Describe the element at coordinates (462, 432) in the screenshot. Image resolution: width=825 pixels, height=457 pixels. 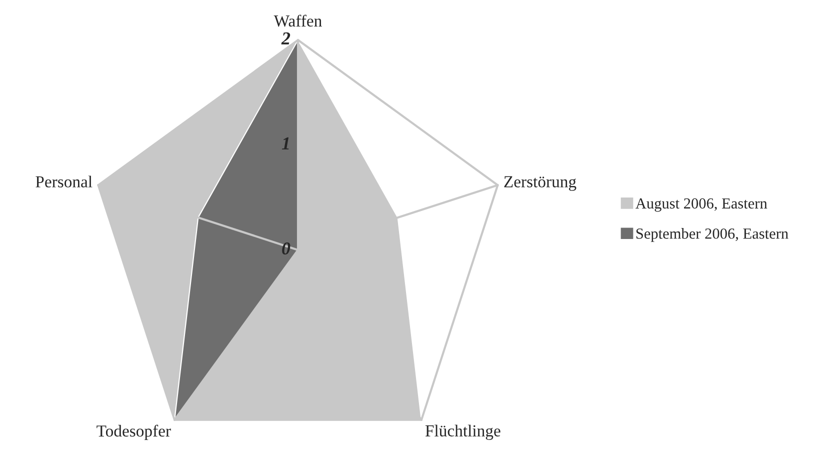
I see `spoke-label: Flüchtlinge` at that location.